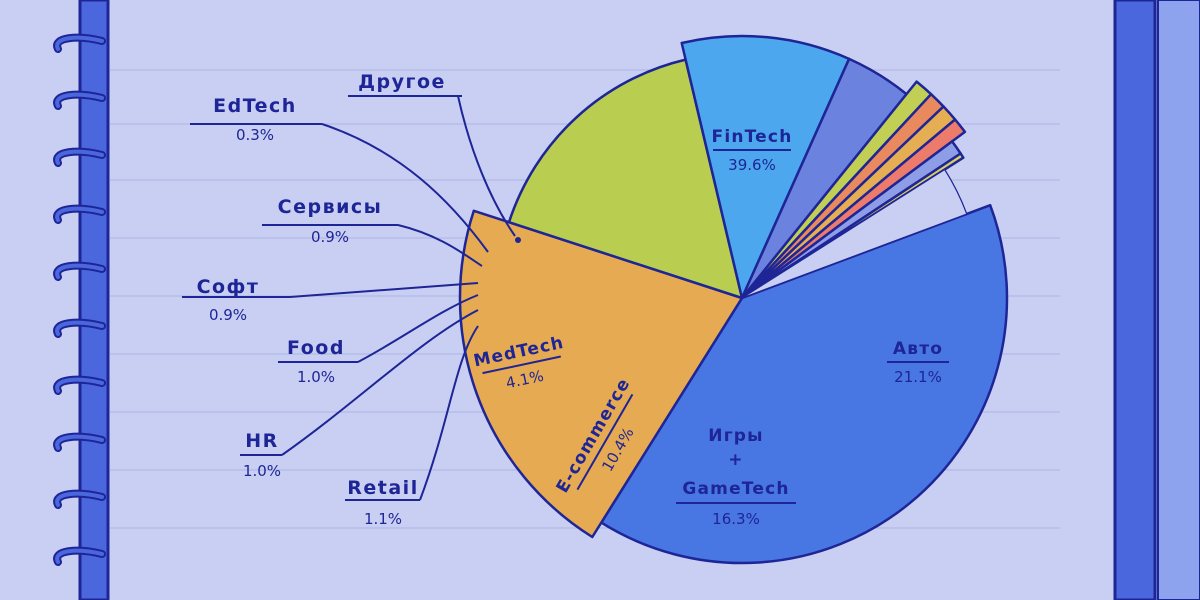 Image resolution: width=1200 pixels, height=600 pixels. What do you see at coordinates (752, 150) in the screenshot?
I see `slice-label-group-fintech: FinTech 39.6%` at bounding box center [752, 150].